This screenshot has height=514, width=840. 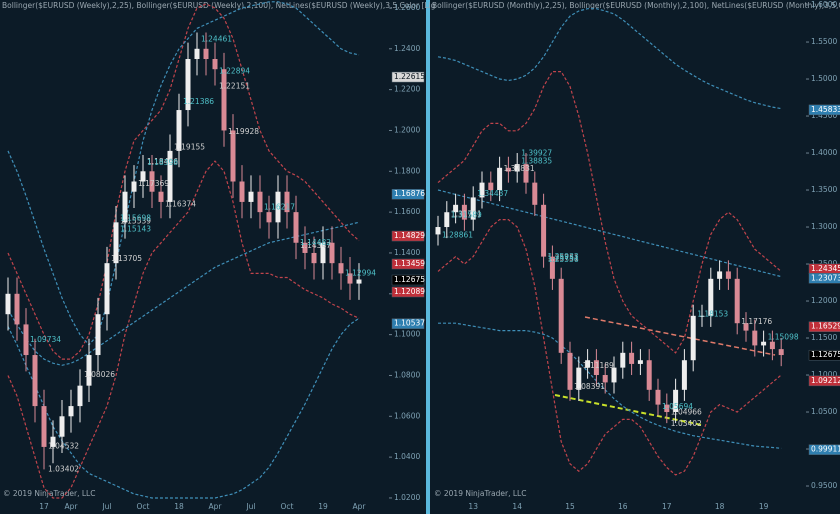 I want to click on swing-label: 1.18398, so click(x=162, y=162).